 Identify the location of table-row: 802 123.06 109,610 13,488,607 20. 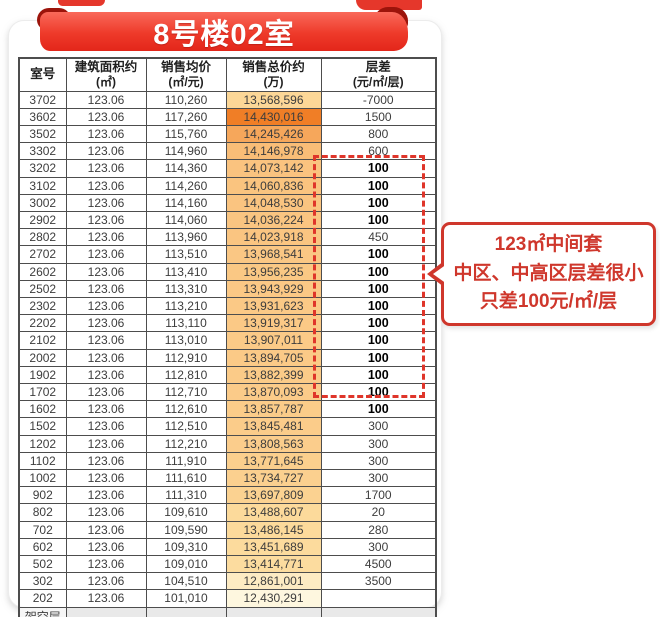
(227, 512).